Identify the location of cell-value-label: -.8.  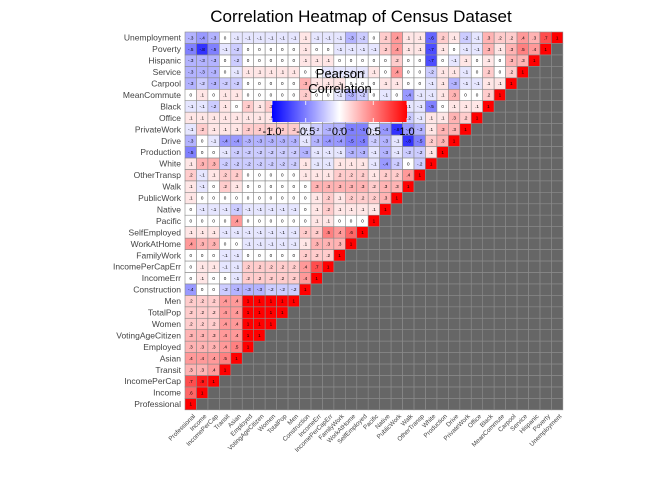
(202, 49).